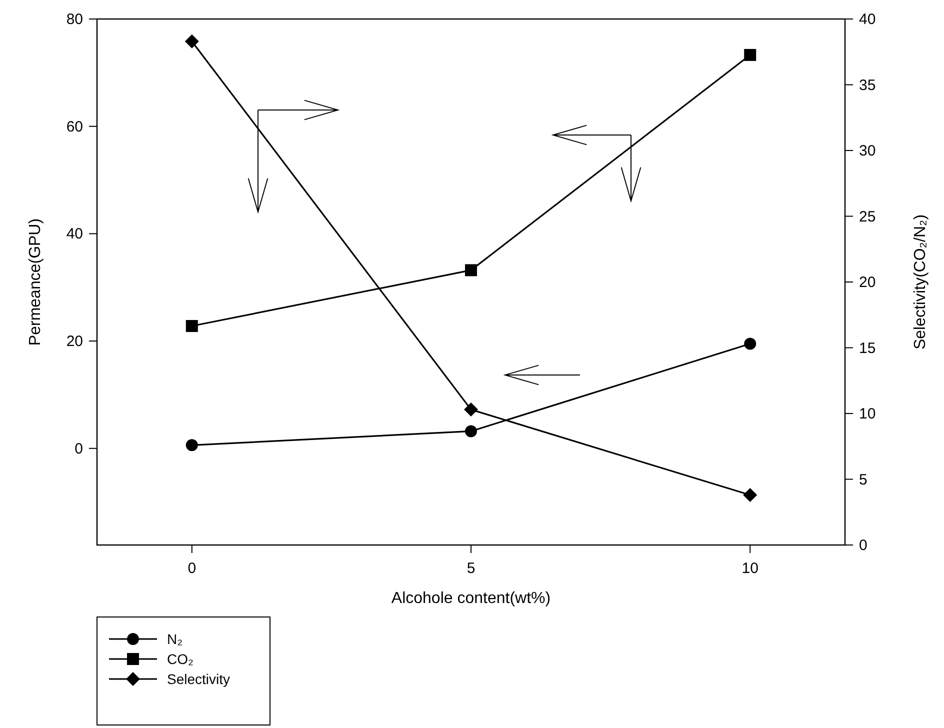 The width and height of the screenshot is (944, 728). I want to click on y2-tick-label: 20, so click(867, 282).